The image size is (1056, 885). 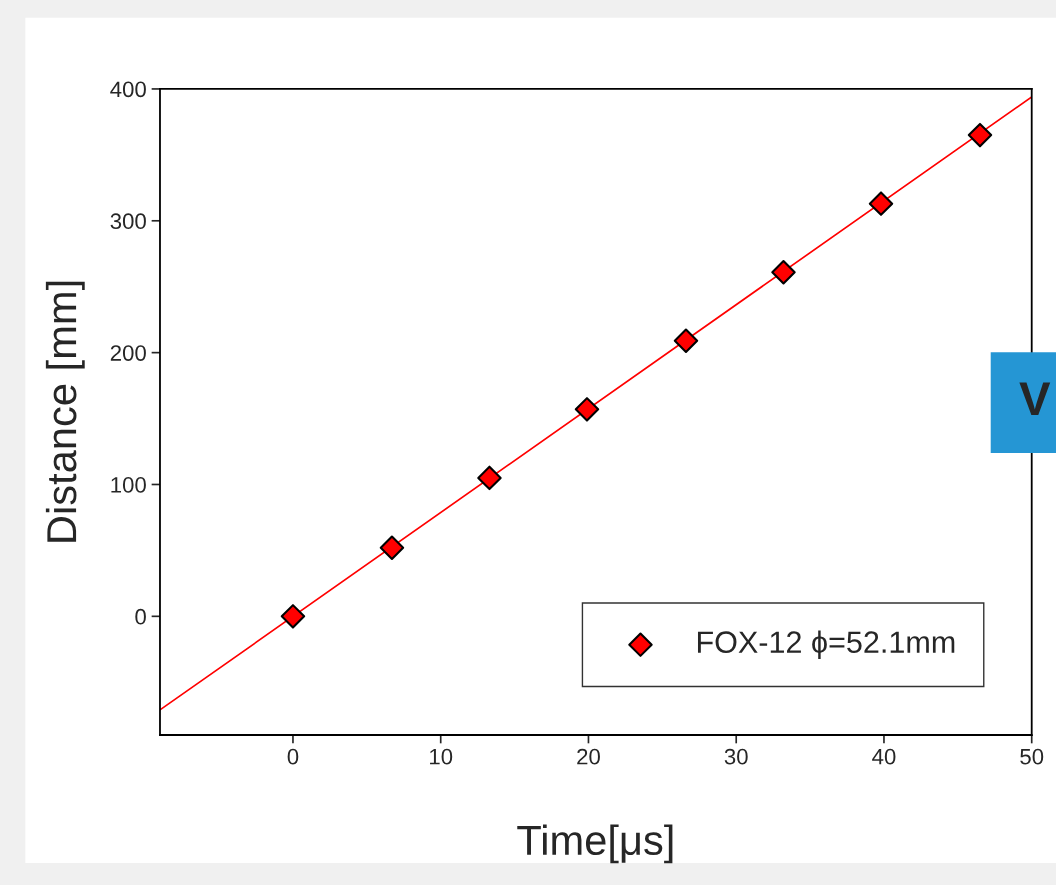 I want to click on y-tick-label: 400, so click(x=128, y=89).